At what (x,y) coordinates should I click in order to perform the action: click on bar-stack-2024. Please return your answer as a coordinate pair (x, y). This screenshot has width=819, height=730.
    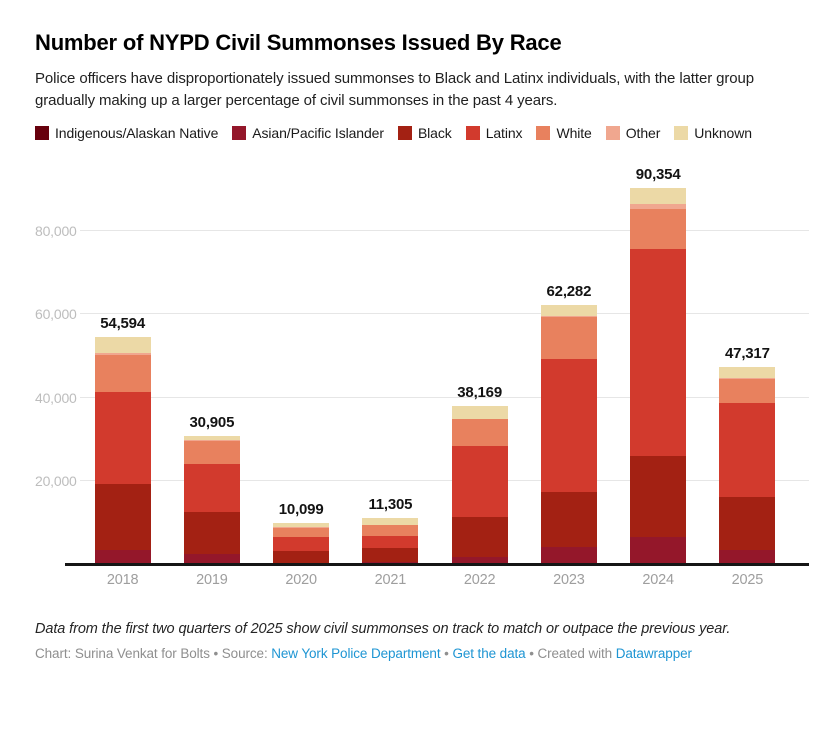
    Looking at the image, I should click on (658, 376).